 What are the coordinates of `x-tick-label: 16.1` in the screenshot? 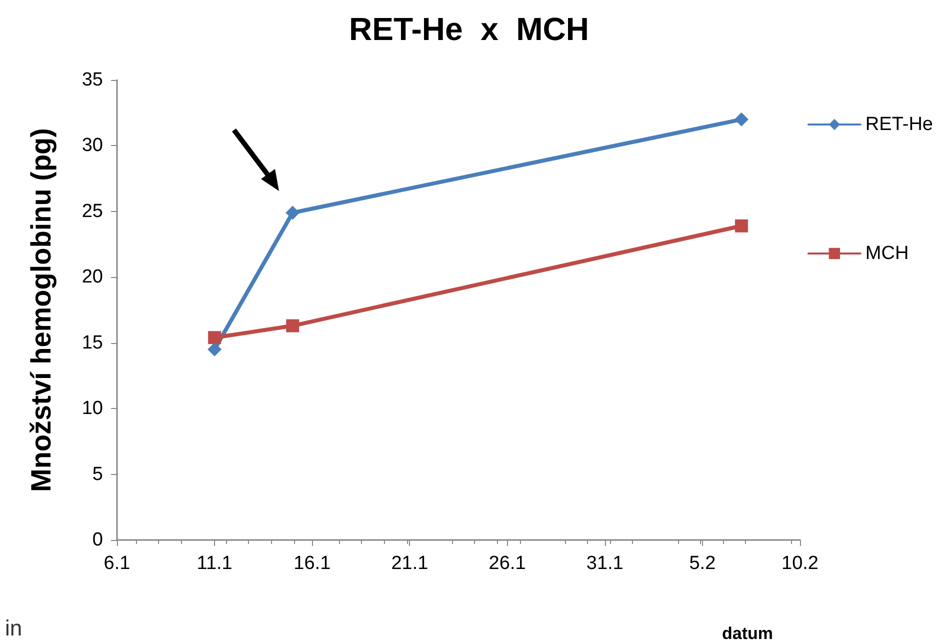 It's located at (312, 563).